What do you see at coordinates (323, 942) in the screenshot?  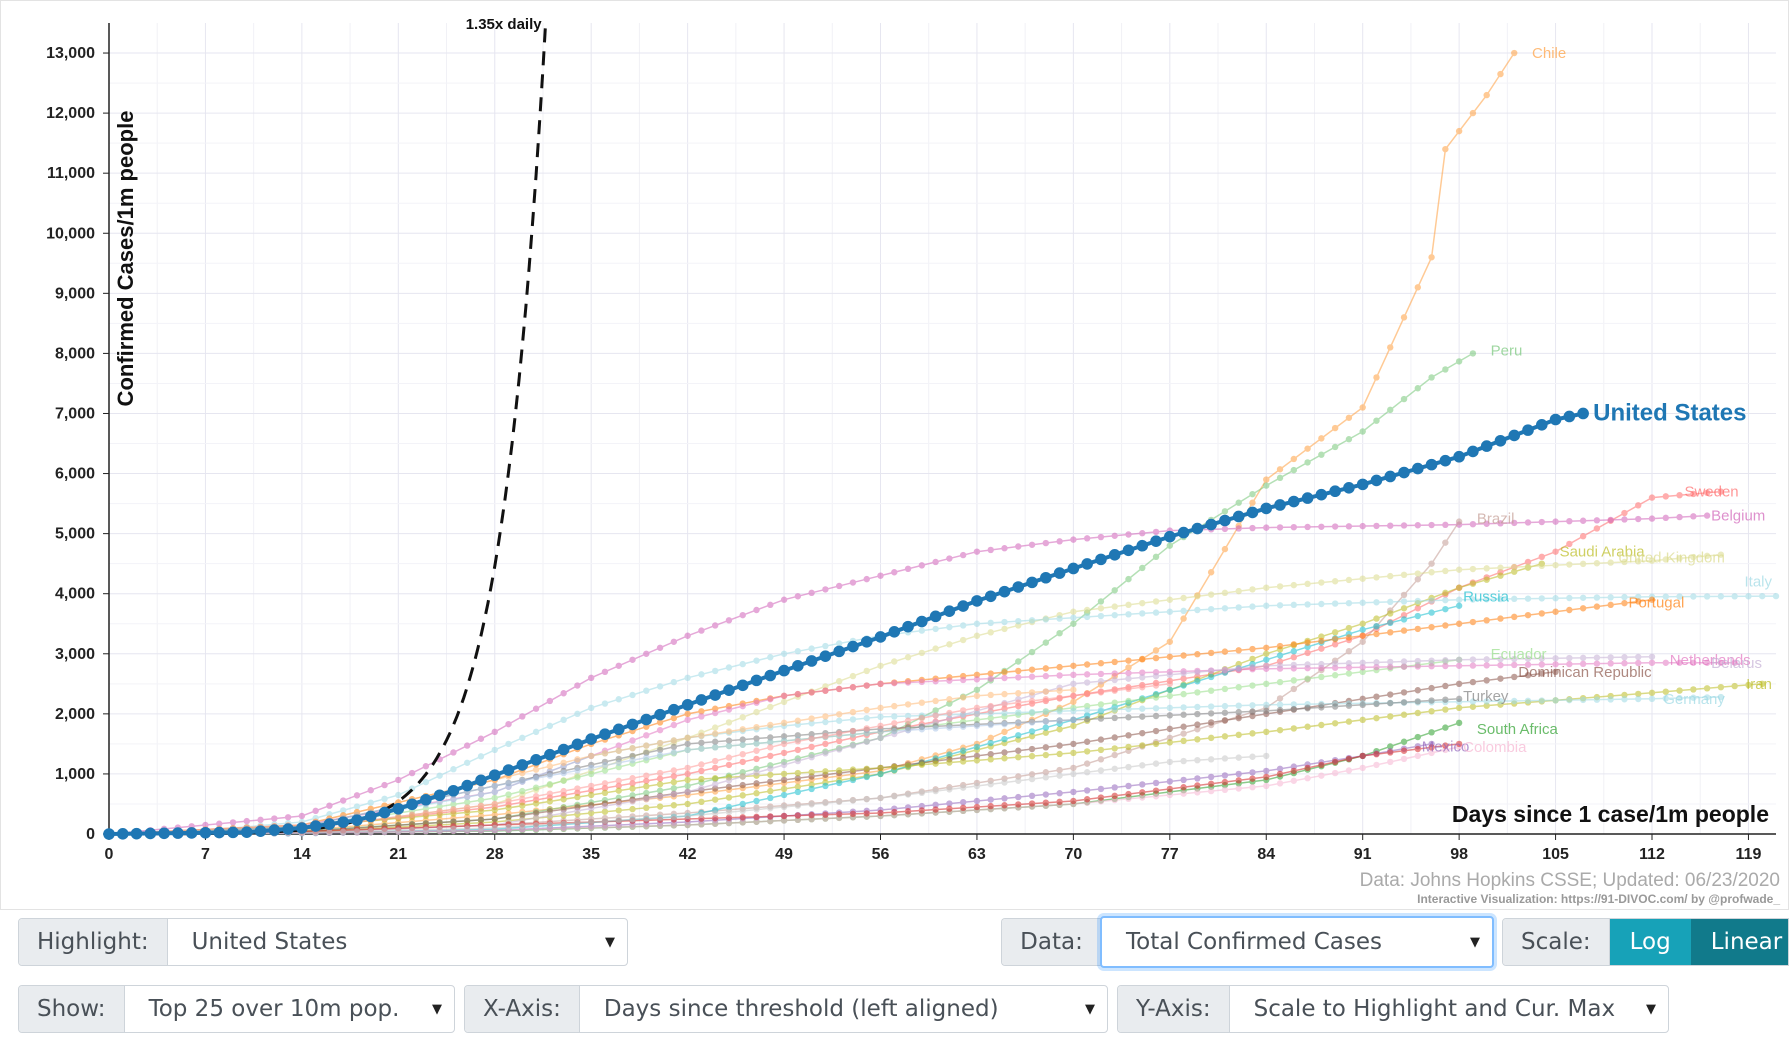 I see `highlight-select: Highlight: United States ▼` at bounding box center [323, 942].